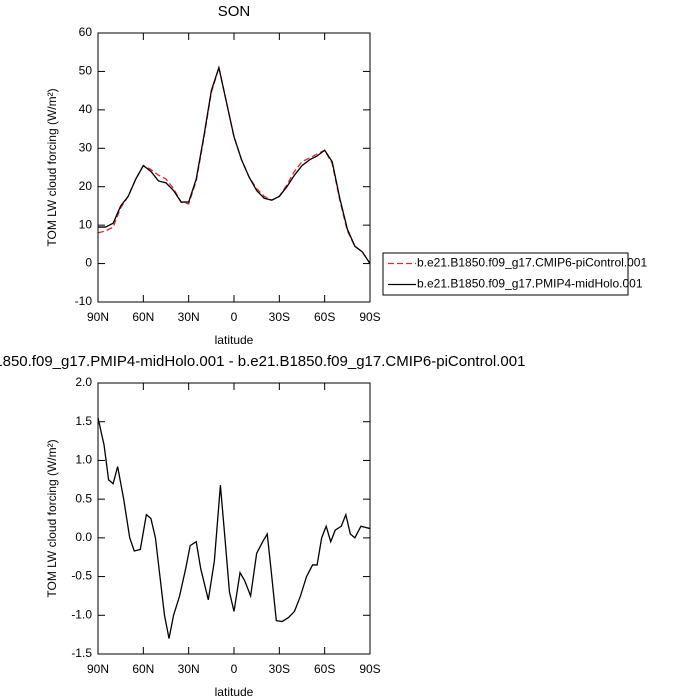 The image size is (700, 700). I want to click on legend-label: b.e21.B1850.f09_g17.PMIP4-midHolo.001, so click(530, 284).